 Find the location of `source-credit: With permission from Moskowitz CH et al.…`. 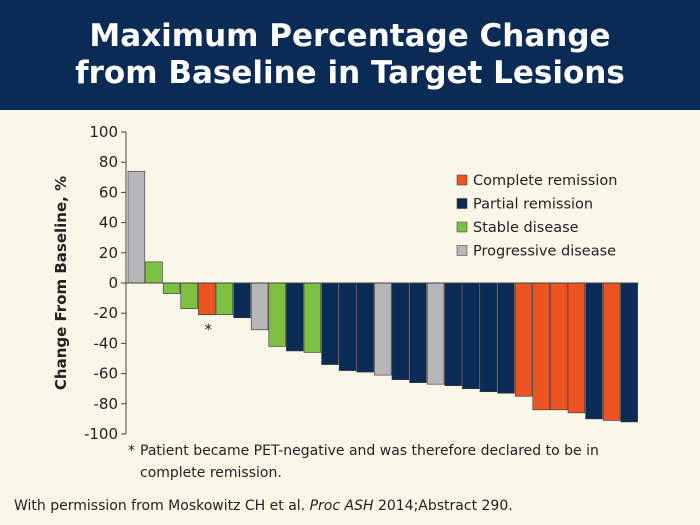

source-credit: With permission from Moskowitz CH et al.… is located at coordinates (263, 506).